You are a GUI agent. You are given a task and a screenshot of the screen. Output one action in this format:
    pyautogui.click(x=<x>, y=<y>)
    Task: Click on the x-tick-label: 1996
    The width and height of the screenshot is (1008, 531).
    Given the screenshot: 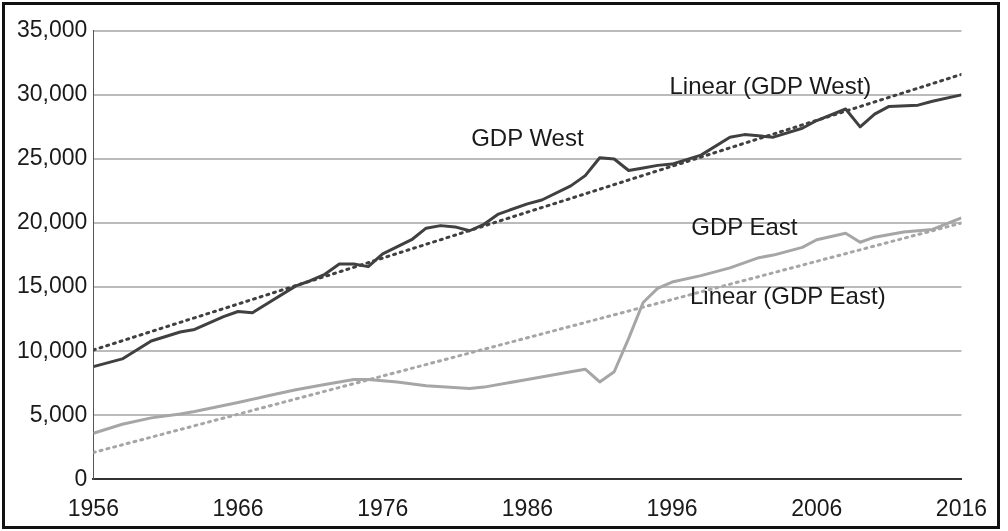 What is the action you would take?
    pyautogui.click(x=672, y=507)
    